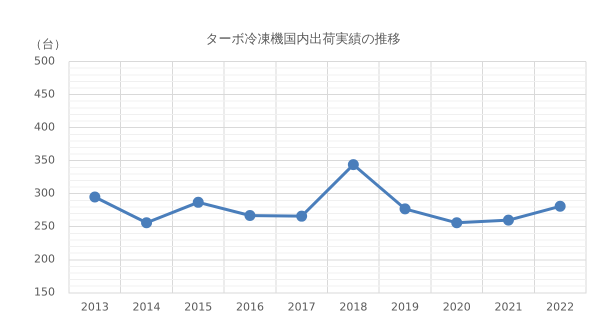 This screenshot has width=602, height=326. I want to click on x-tick-label: 2018, so click(353, 307).